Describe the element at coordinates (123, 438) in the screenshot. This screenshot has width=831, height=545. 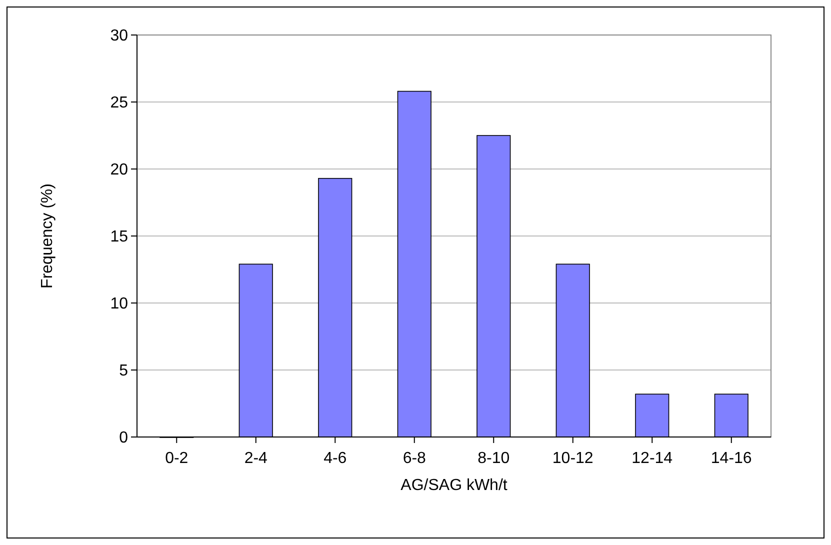
I see `y-tick-label: 0` at that location.